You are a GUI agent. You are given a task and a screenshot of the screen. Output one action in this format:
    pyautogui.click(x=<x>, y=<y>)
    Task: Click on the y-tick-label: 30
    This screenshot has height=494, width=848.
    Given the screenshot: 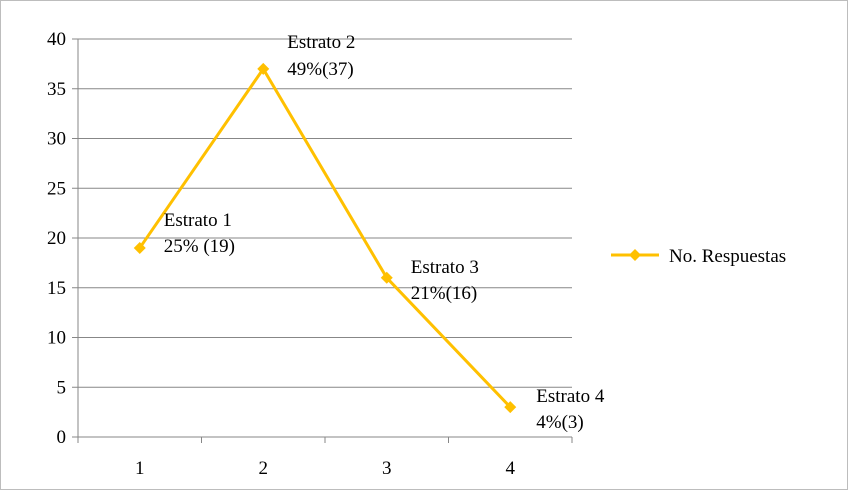 What is the action you would take?
    pyautogui.click(x=56, y=139)
    